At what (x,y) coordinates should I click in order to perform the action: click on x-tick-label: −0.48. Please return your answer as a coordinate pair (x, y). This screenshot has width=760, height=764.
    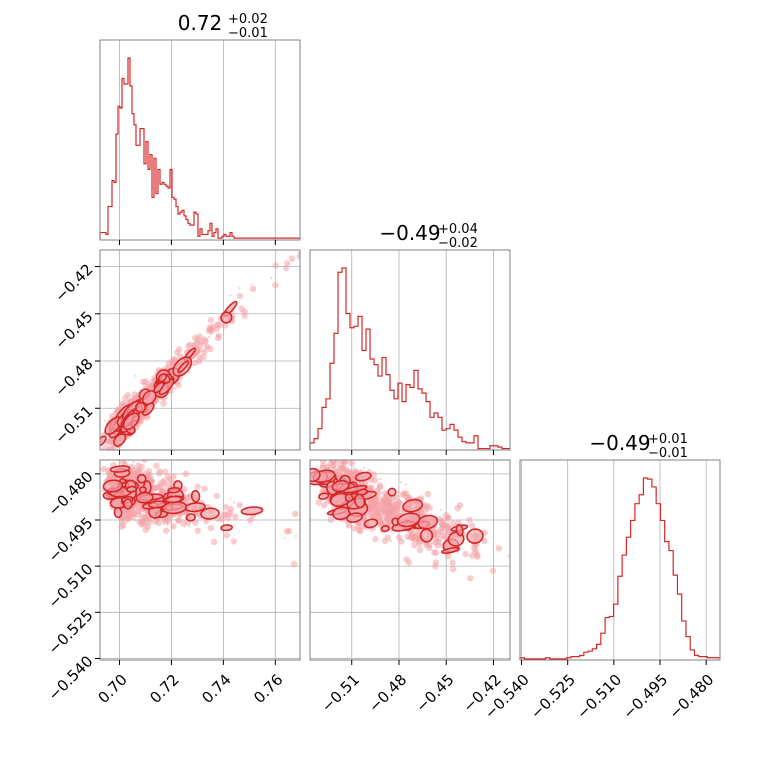
    Looking at the image, I should click on (387, 693).